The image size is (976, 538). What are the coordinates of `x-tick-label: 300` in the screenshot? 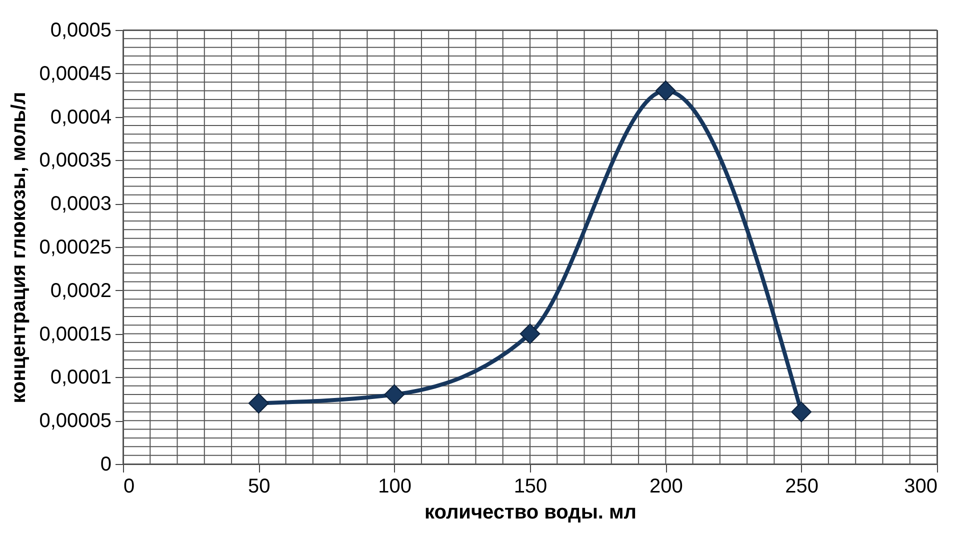 It's located at (921, 487).